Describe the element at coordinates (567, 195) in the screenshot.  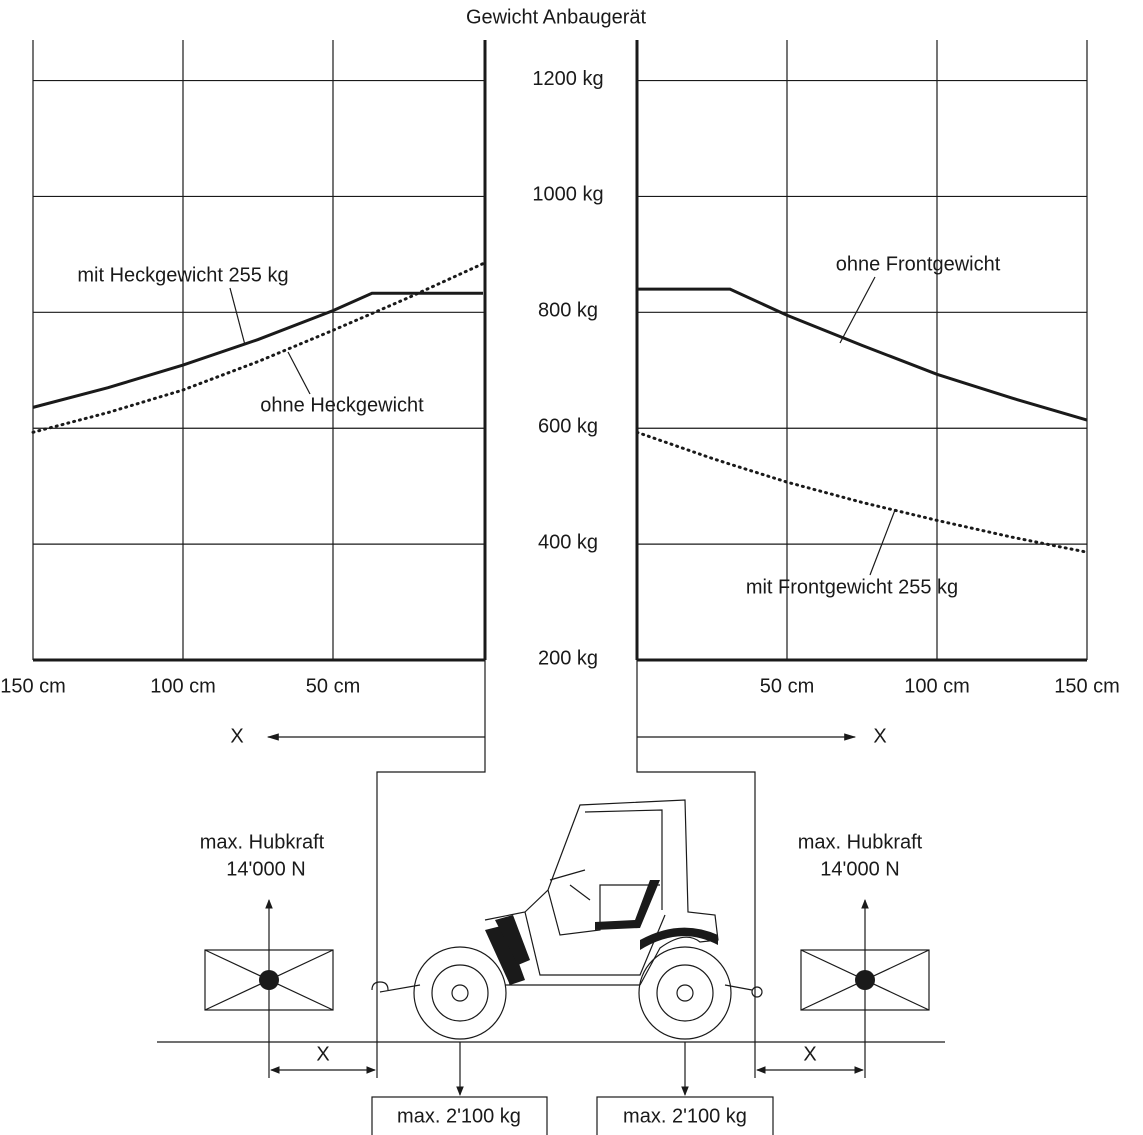
I see `y-tick-label: 1000 kg` at that location.